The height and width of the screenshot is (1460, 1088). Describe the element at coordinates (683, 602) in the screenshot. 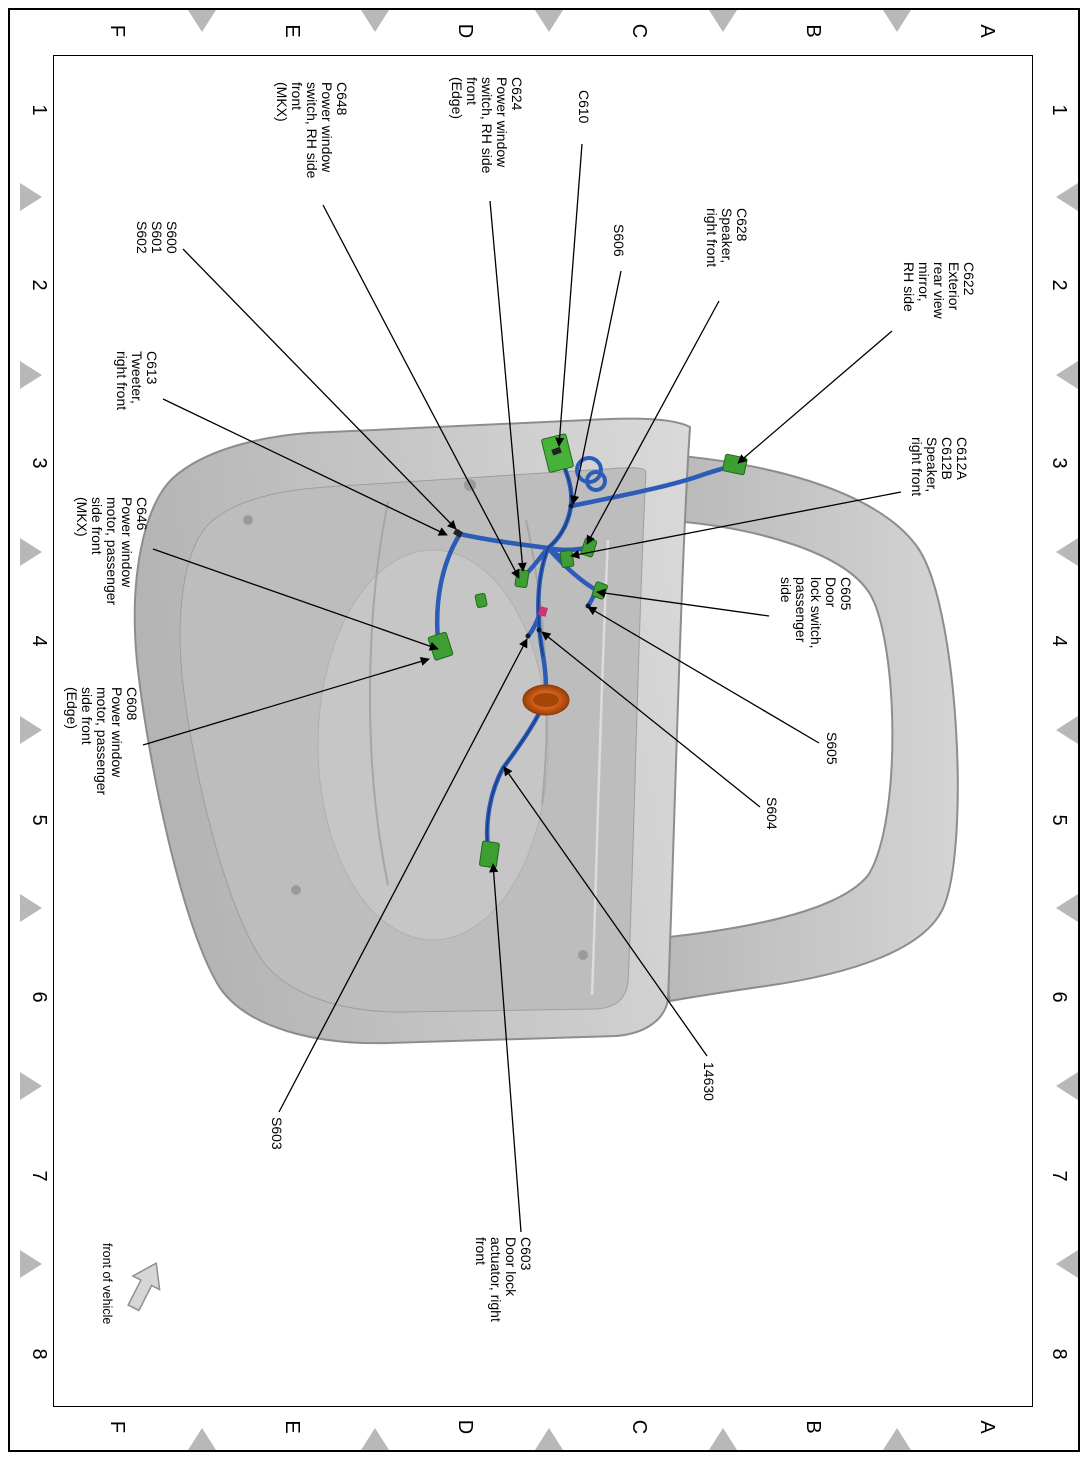

I see `leader-c605` at that location.